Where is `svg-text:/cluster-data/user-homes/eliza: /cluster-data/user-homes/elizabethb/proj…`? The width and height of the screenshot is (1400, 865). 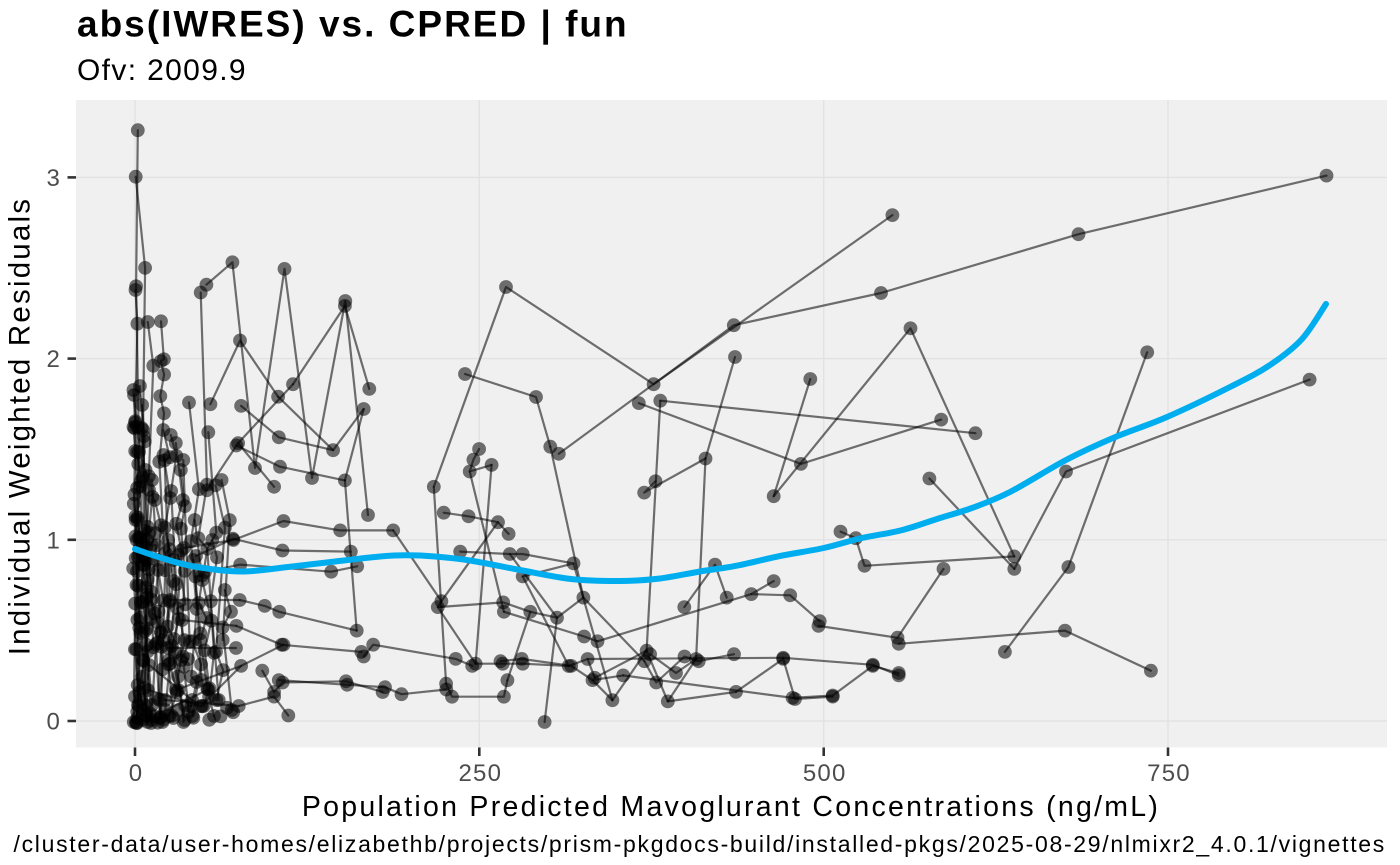 svg-text:/cluster-data/user-homes/eliza: /cluster-data/user-homes/elizabethb/proj… is located at coordinates (699, 844).